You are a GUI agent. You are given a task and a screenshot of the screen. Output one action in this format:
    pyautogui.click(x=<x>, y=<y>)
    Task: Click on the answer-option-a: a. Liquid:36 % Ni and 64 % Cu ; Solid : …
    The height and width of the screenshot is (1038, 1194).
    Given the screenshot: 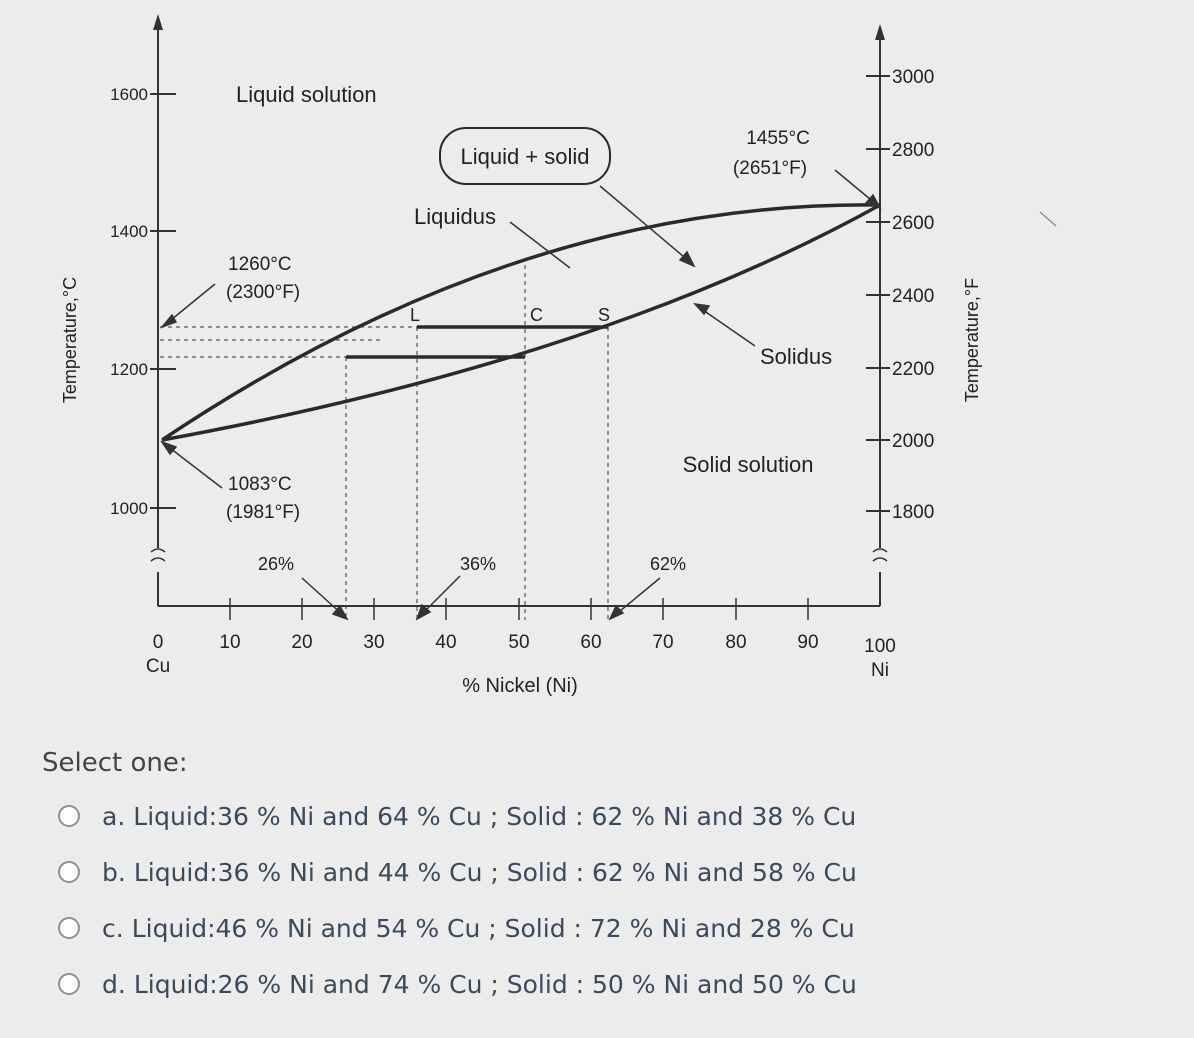 What is the action you would take?
    pyautogui.click(x=592, y=816)
    